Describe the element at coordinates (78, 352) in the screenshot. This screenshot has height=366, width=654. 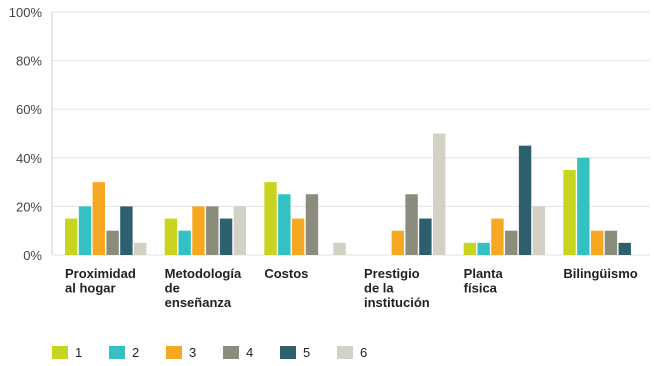
I see `legend-label: 1` at that location.